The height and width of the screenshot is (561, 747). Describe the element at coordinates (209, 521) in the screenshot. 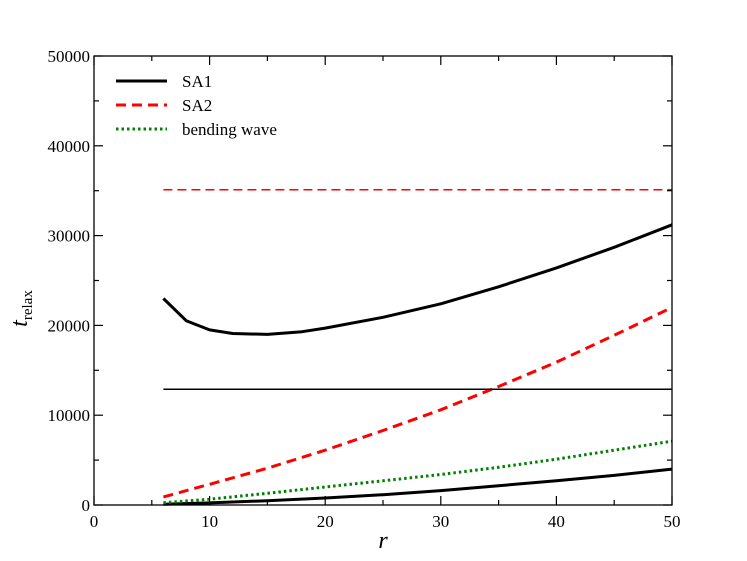

I see `x-tick-label: 10` at that location.